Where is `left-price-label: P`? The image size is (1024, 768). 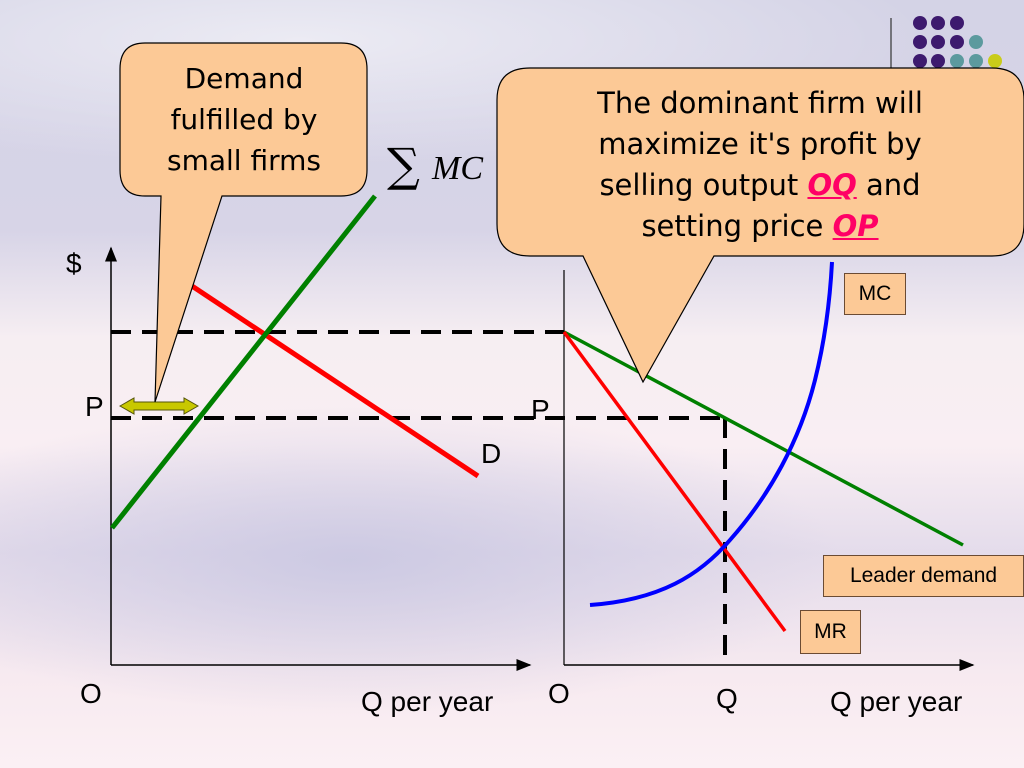
left-price-label: P is located at coordinates (94, 406).